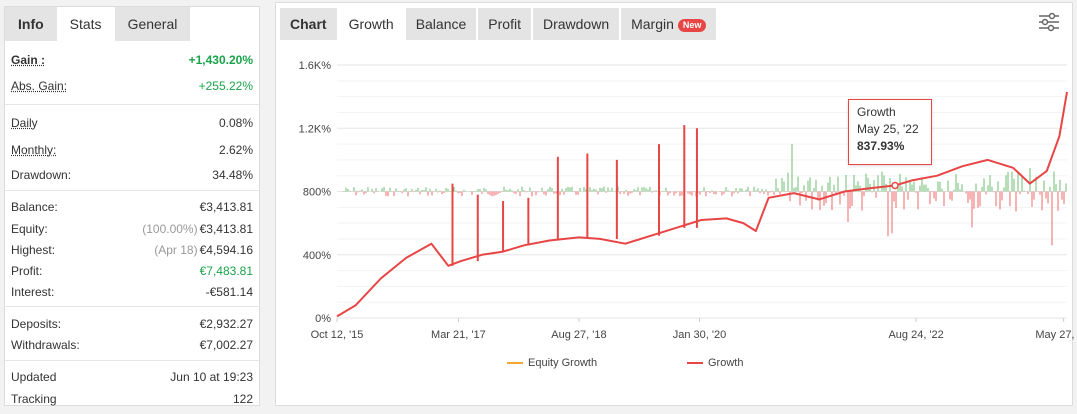 The image size is (1077, 414). What do you see at coordinates (1049, 22) in the screenshot?
I see `settings-sliders-icon` at bounding box center [1049, 22].